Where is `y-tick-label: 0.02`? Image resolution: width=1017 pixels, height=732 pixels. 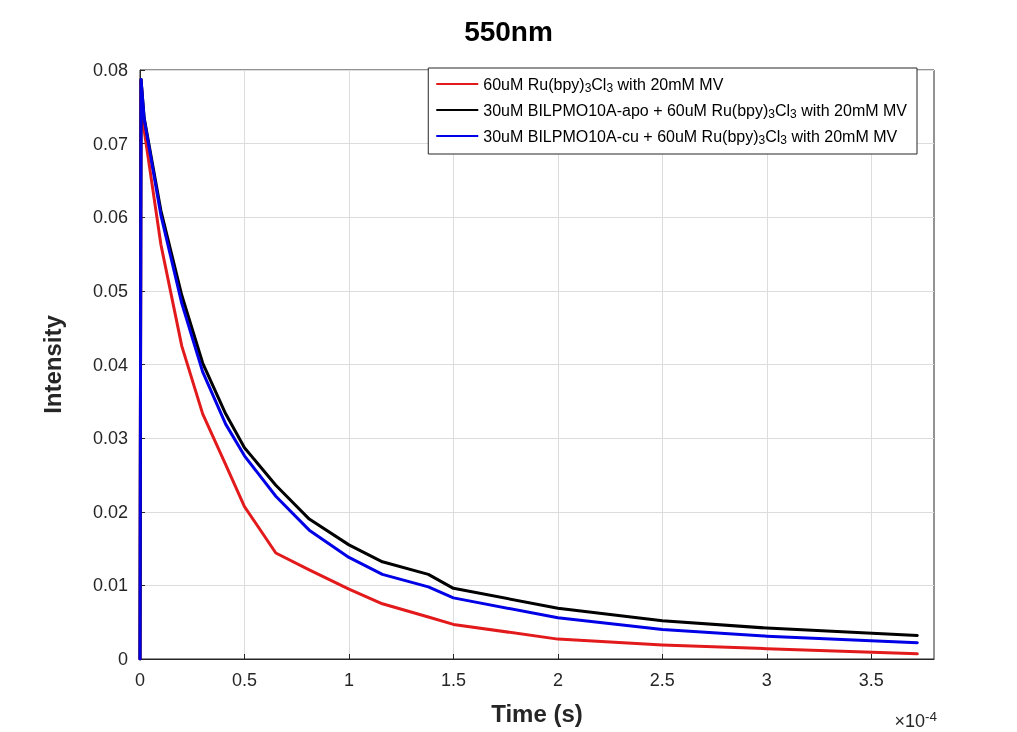
y-tick-label: 0.02 is located at coordinates (110, 511).